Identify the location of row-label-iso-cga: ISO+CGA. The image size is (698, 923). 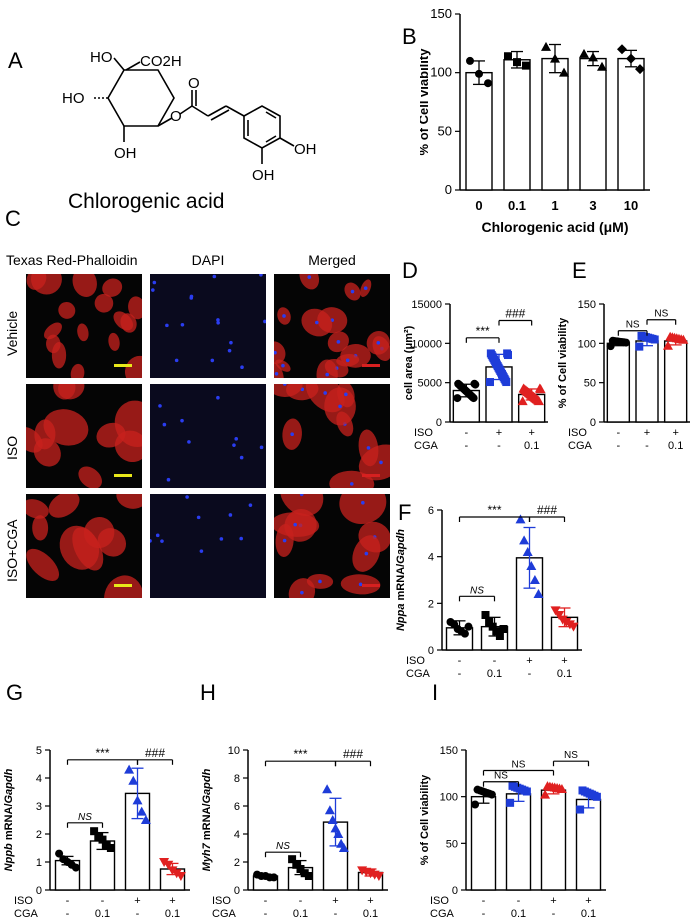
(12, 550).